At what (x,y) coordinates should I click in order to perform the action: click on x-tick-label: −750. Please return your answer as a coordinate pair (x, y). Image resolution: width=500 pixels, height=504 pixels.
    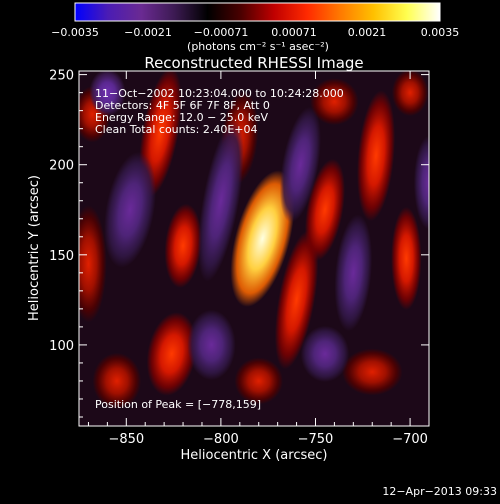
    Looking at the image, I should click on (316, 439).